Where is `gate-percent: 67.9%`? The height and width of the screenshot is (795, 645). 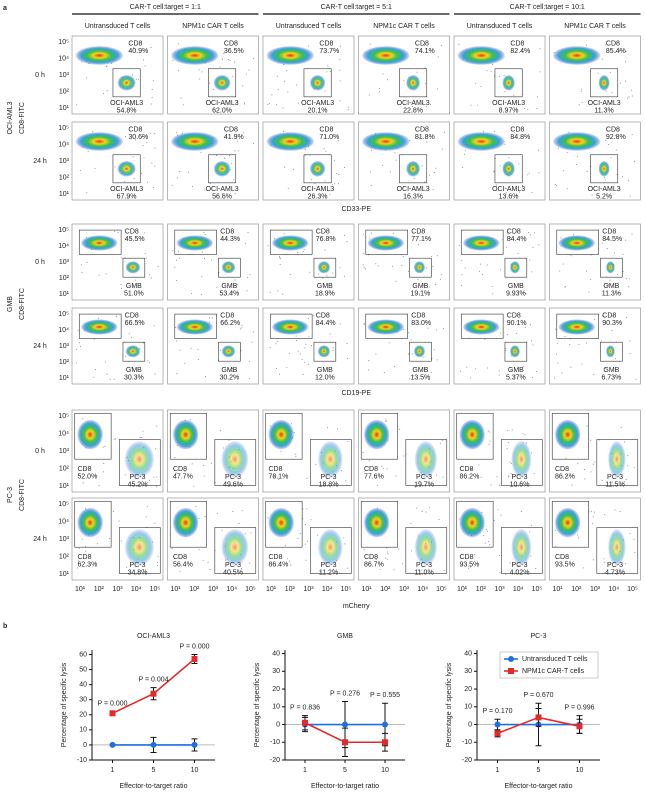 gate-percent: 67.9% is located at coordinates (127, 196).